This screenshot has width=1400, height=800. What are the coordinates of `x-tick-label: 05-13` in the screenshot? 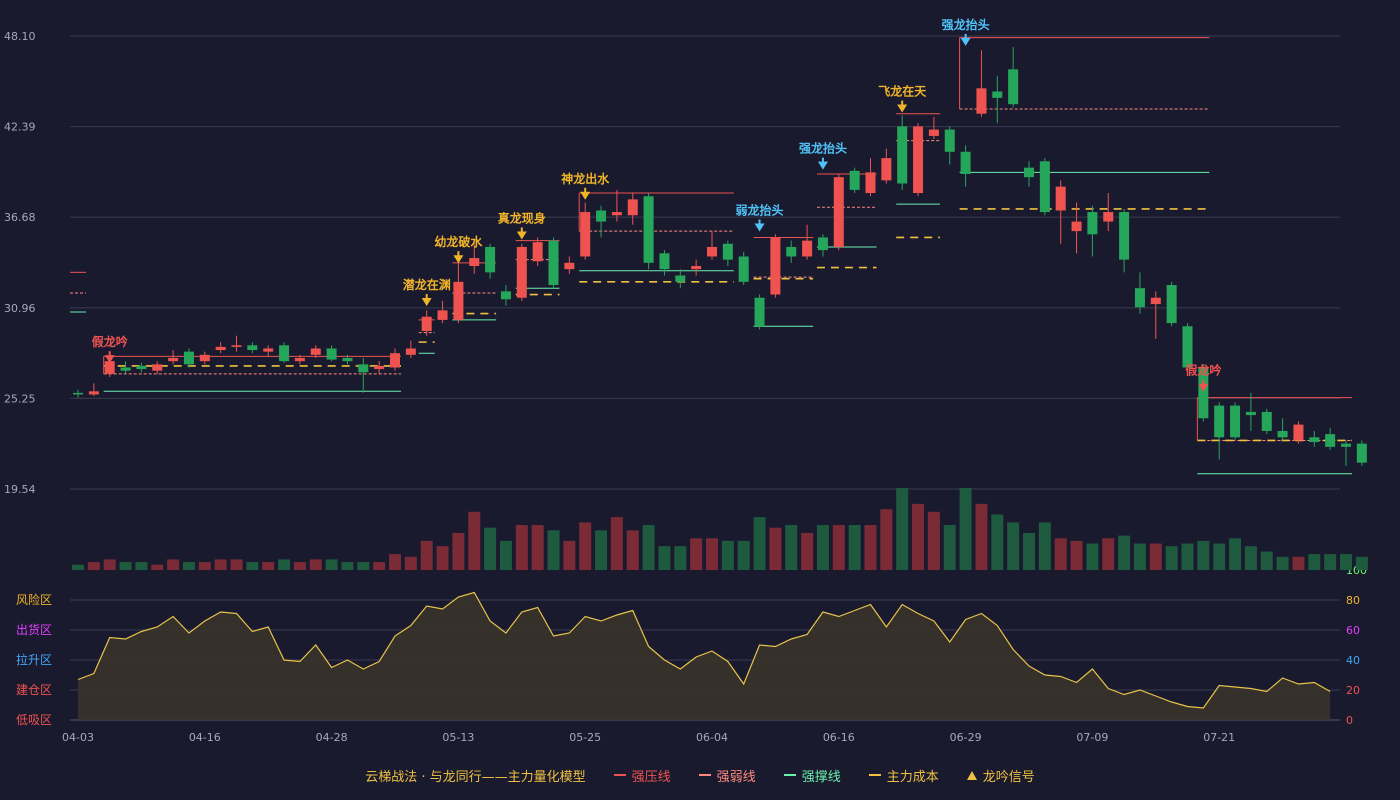 It's located at (458, 737).